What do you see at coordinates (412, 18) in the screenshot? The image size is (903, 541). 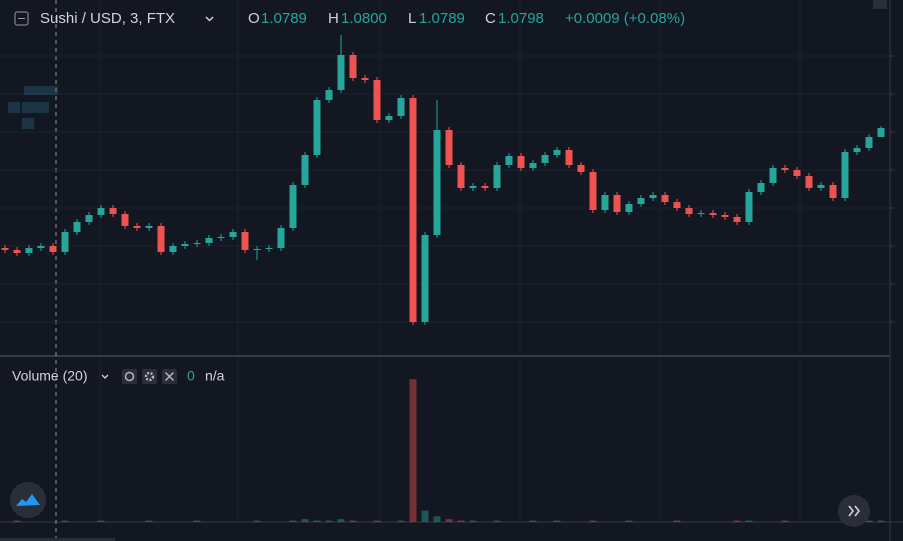 I see `low-label: L` at bounding box center [412, 18].